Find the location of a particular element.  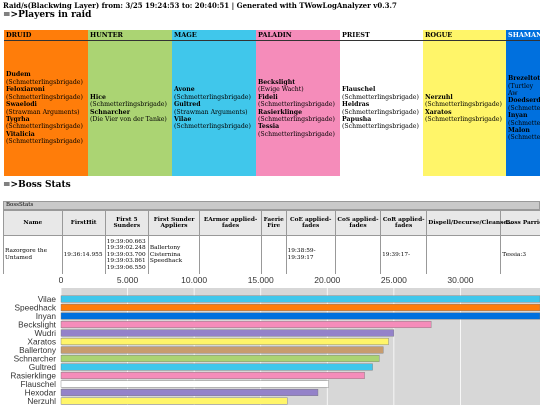

player-name: Dudem is located at coordinates (46, 74).